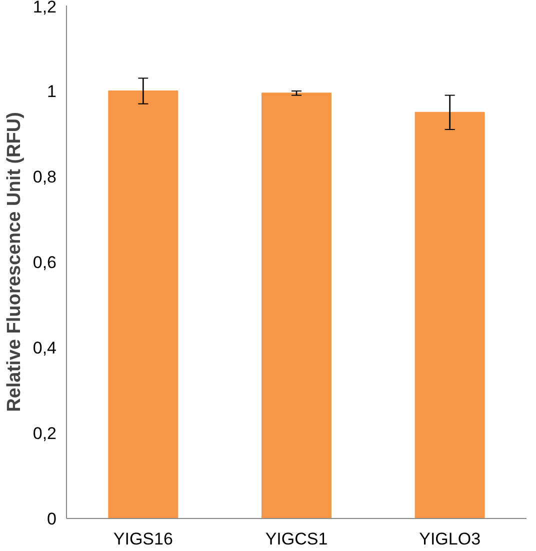 This screenshot has width=536, height=551. I want to click on y-tick-label: 0,2, so click(44, 433).